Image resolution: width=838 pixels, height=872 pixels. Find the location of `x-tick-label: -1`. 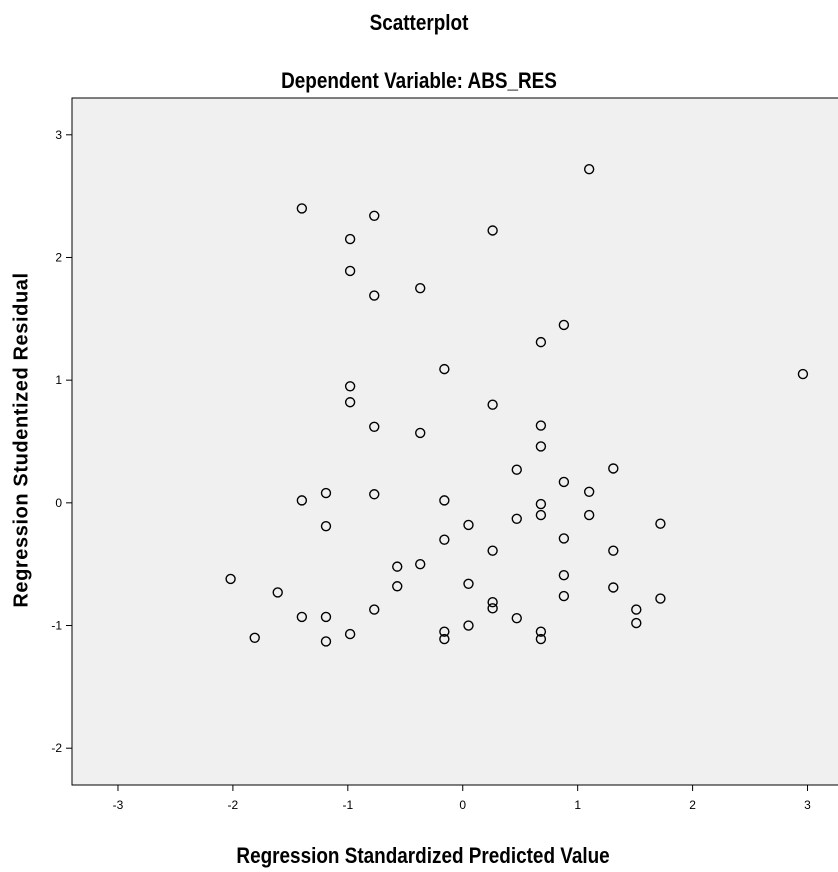

x-tick-label: -1 is located at coordinates (347, 805).